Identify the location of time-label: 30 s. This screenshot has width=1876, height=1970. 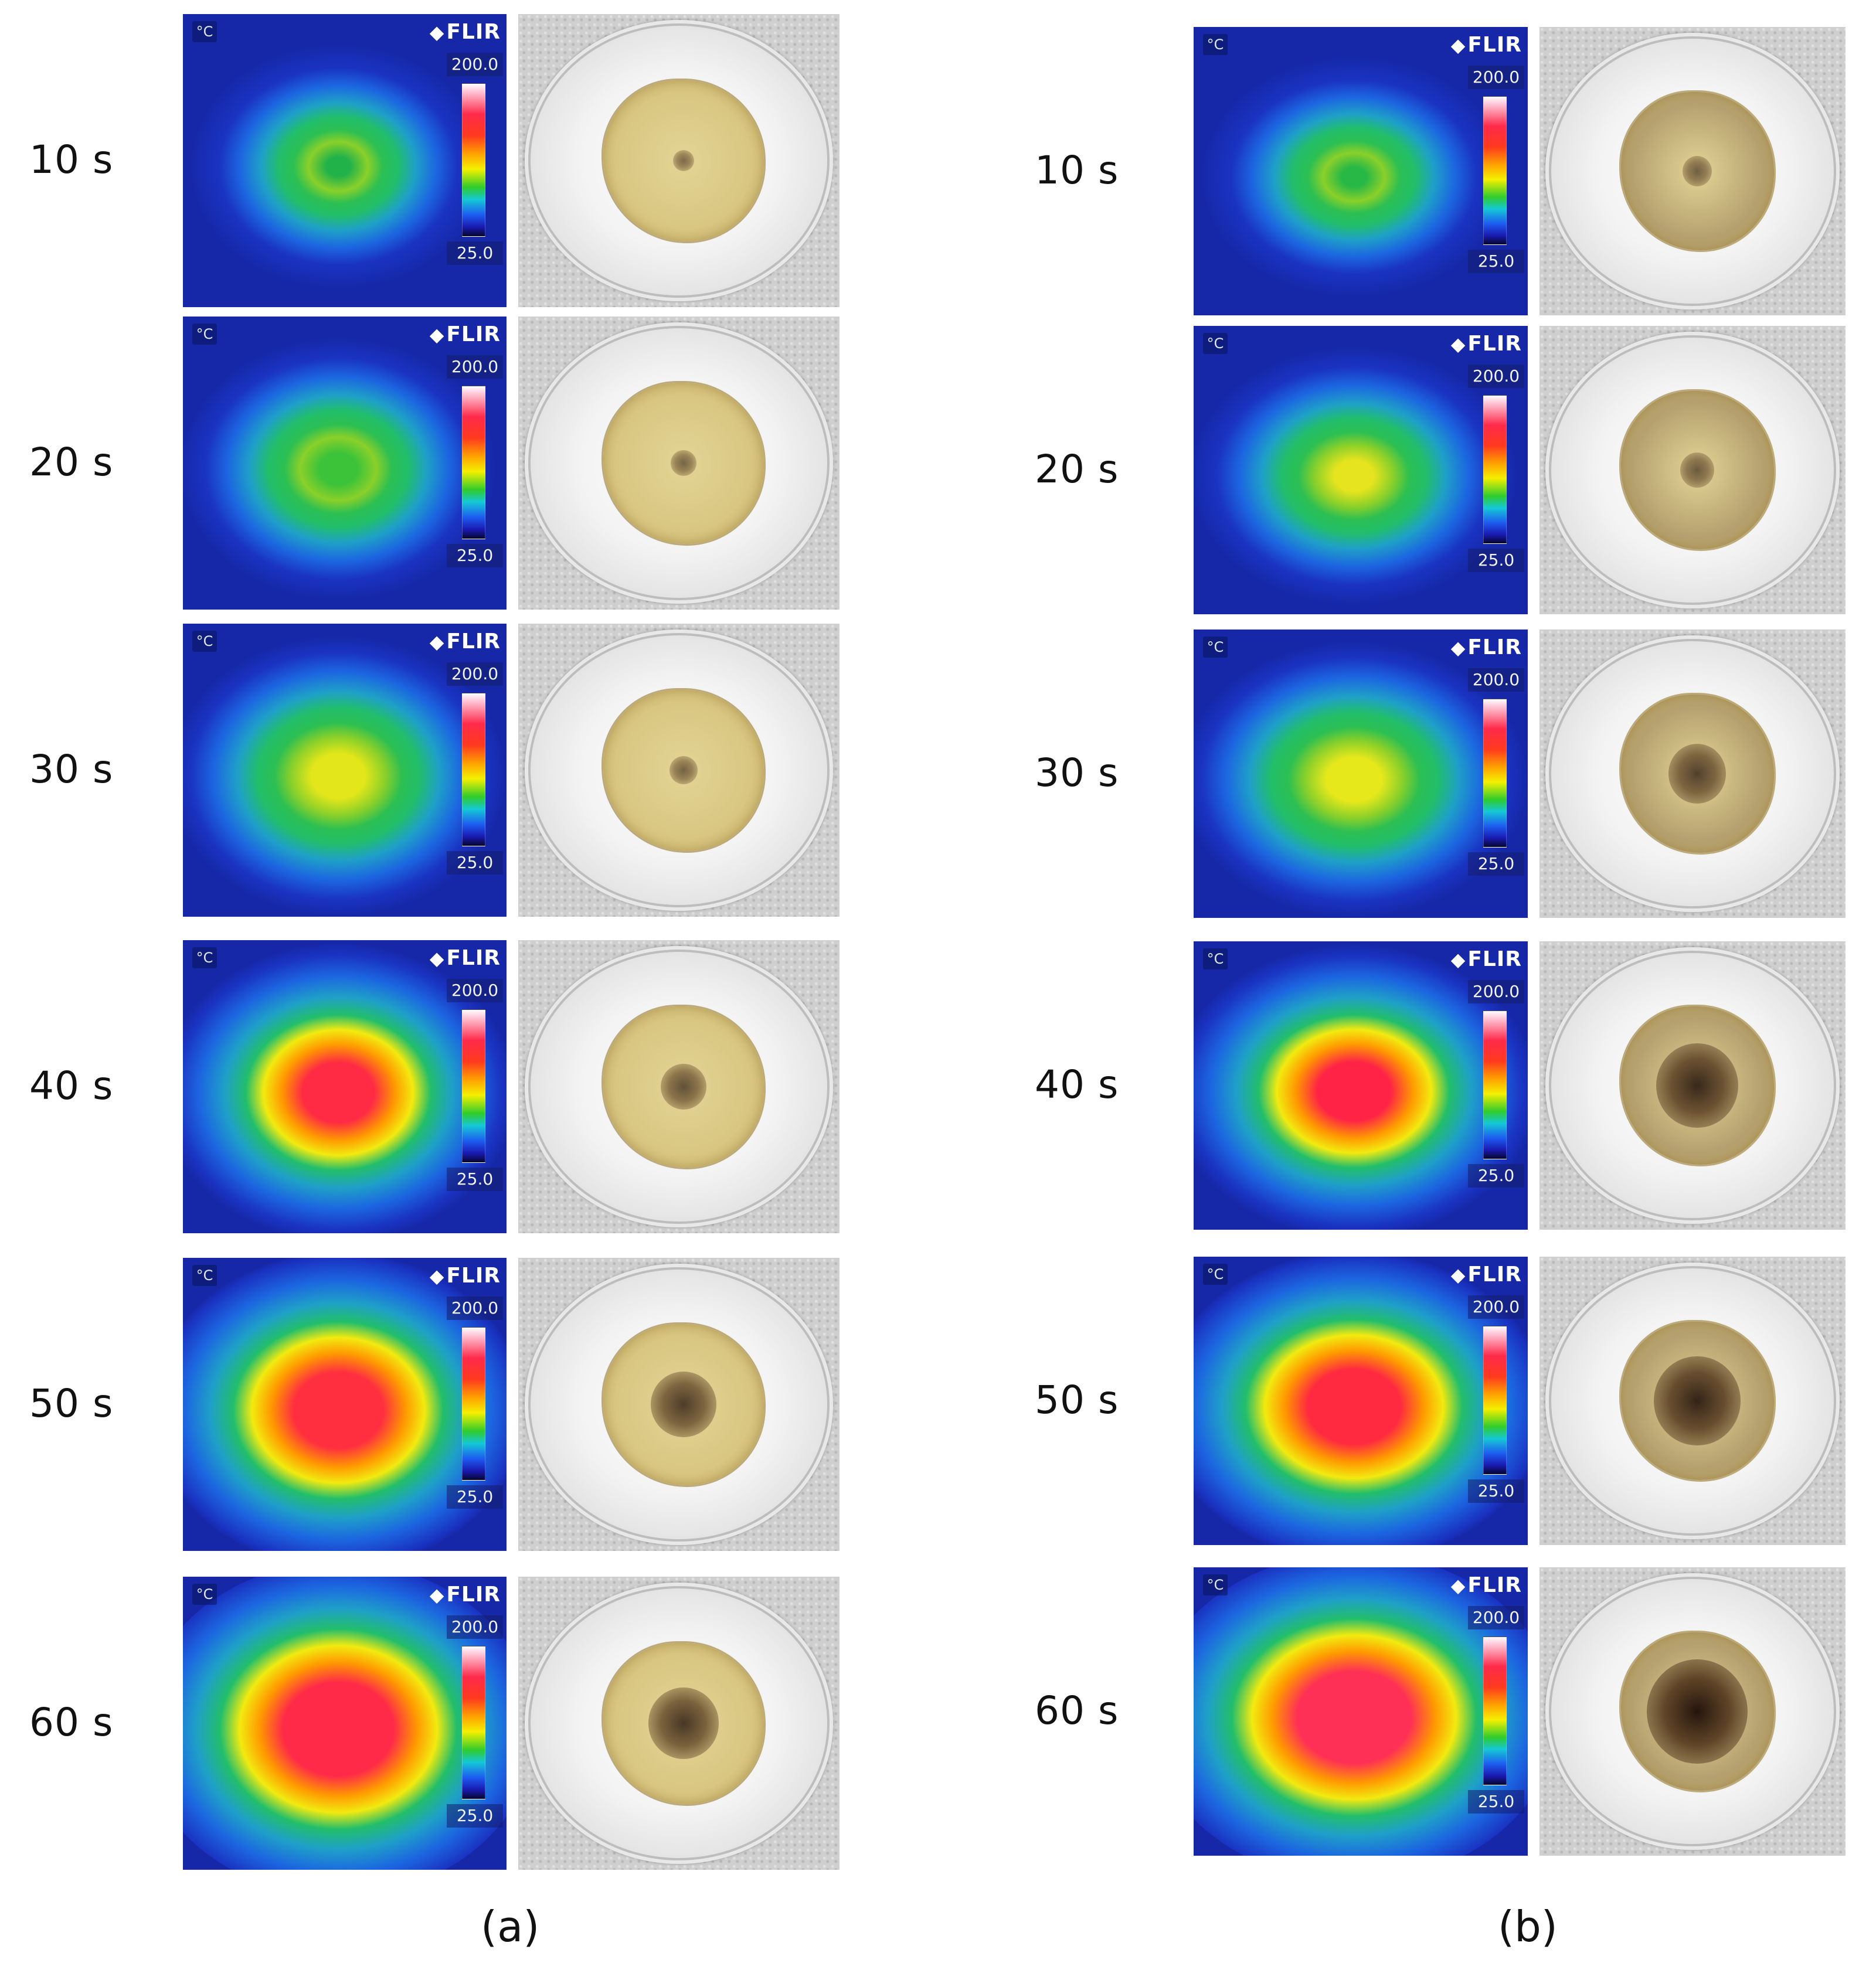
(71, 769).